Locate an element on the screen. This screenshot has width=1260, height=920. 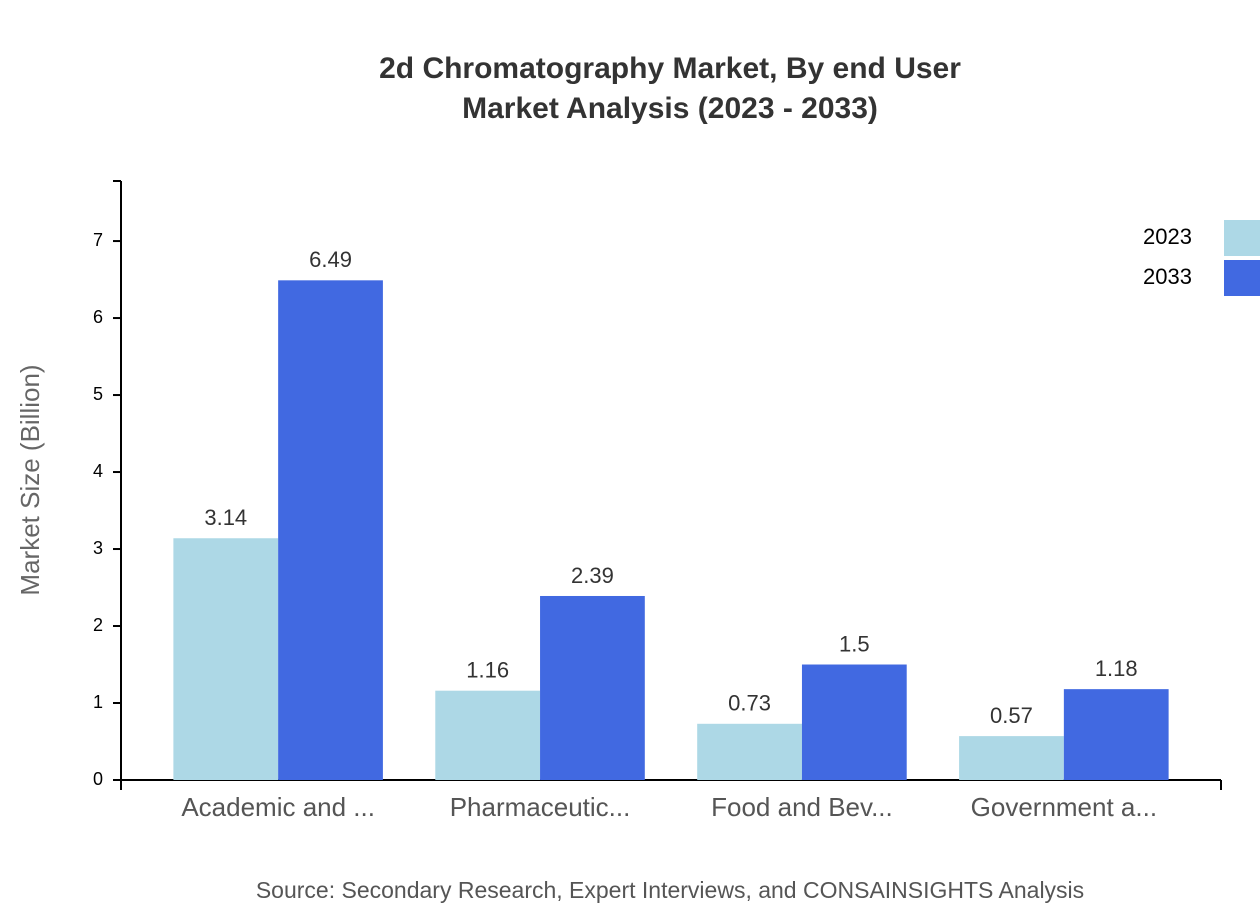
legend-label: 2033 is located at coordinates (1167, 276).